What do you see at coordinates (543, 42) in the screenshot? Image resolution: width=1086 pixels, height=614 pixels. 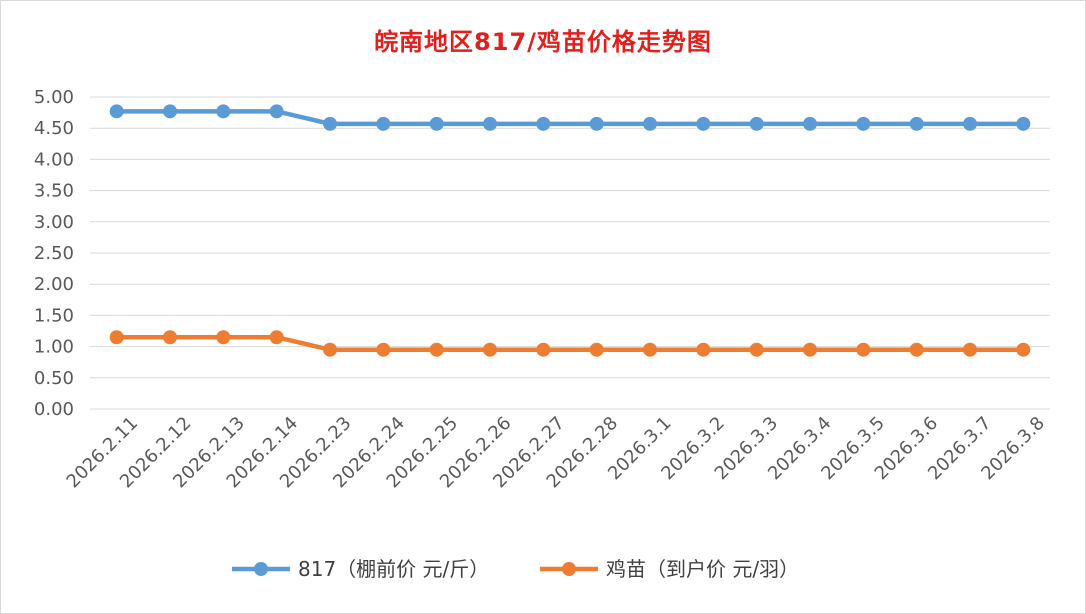 I see `chart-title: 皖南地区817/鸡苗价格走势图` at bounding box center [543, 42].